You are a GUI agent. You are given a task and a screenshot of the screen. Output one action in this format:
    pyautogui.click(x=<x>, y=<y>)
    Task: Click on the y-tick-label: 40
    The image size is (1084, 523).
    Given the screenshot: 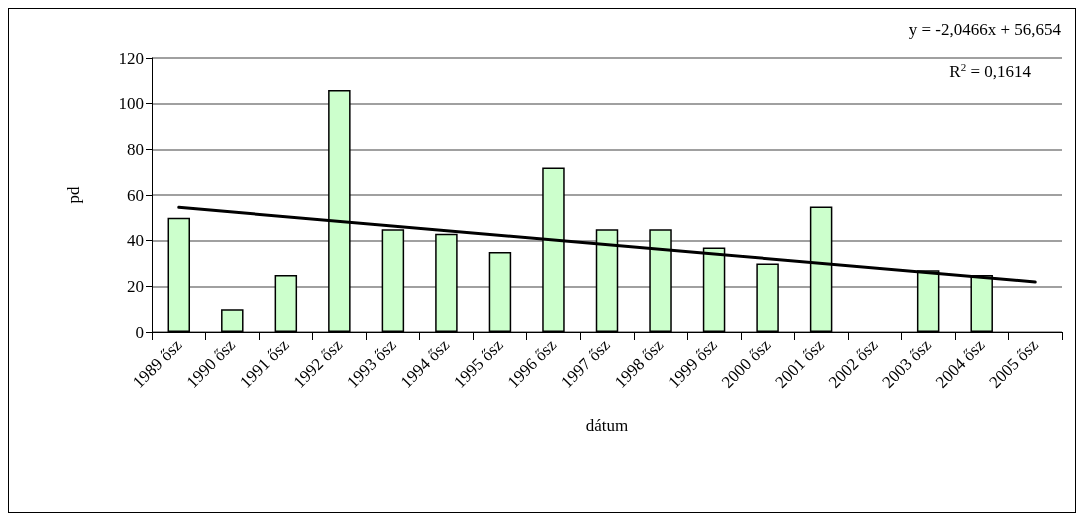 What is the action you would take?
    pyautogui.click(x=135, y=241)
    